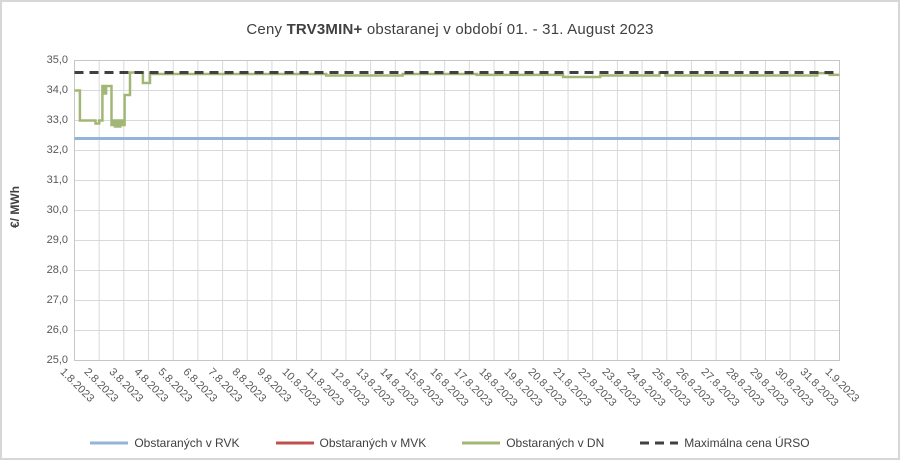  I want to click on chart-title-prefix: Ceny, so click(266, 29).